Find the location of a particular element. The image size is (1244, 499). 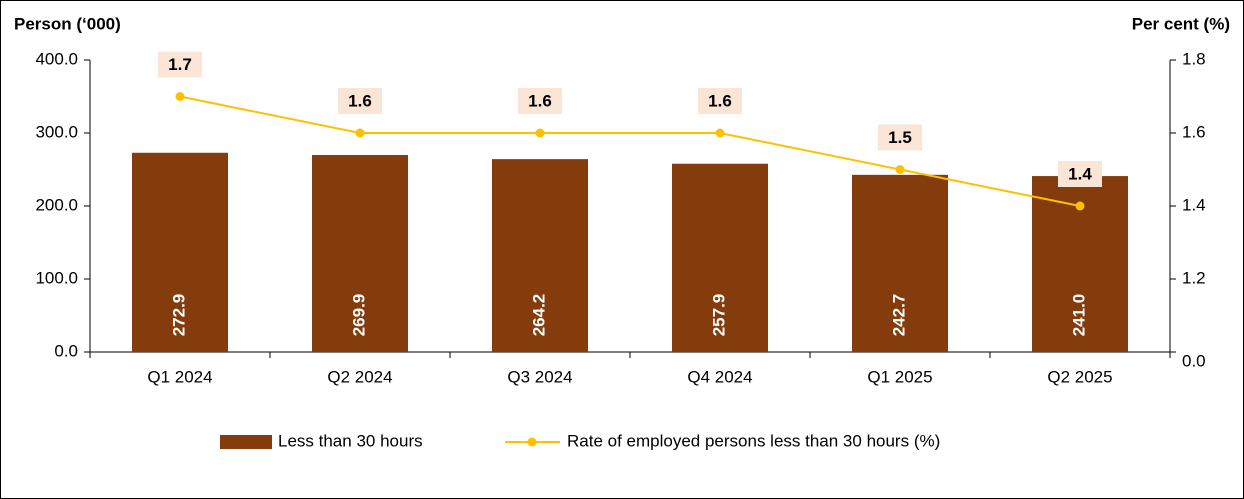

y2-tick-label: 0.0 is located at coordinates (1194, 360).